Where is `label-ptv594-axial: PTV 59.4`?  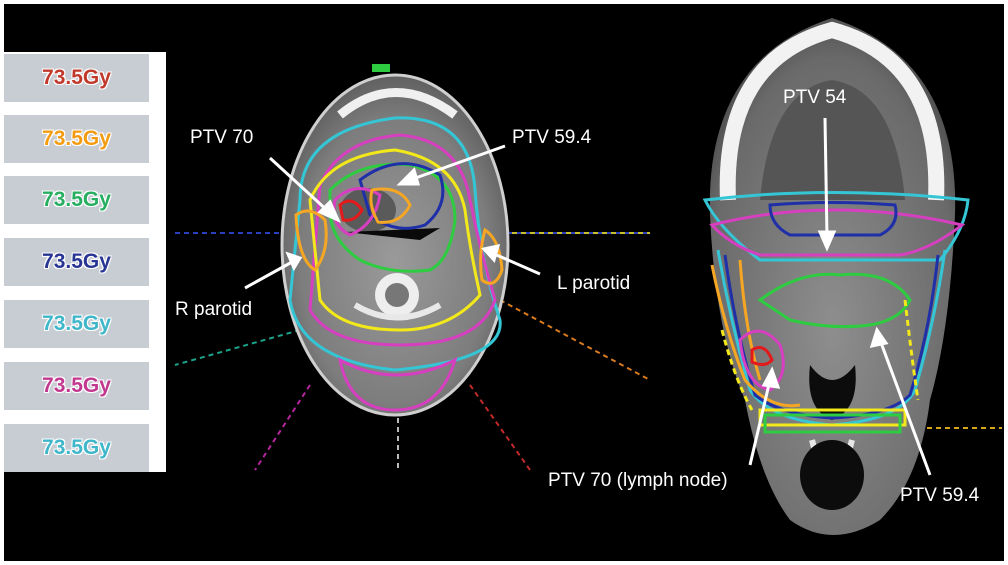
label-ptv594-axial: PTV 59.4 is located at coordinates (552, 137).